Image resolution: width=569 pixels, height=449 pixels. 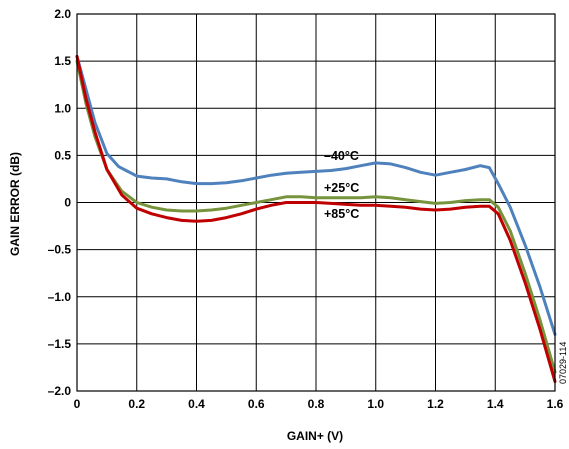 What do you see at coordinates (15, 204) in the screenshot?
I see `y-axis-title: GAIN ERROR (dB)` at bounding box center [15, 204].